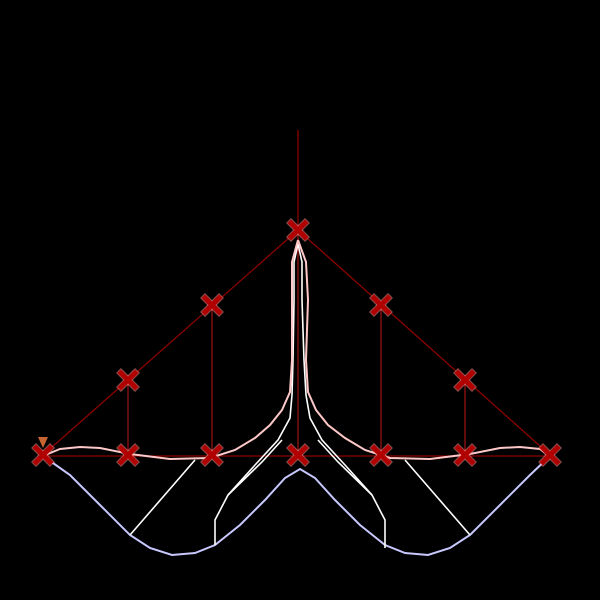 Image resolution: width=600 pixels, height=600 pixels. I want to click on triangle-down-icon, so click(43, 442).